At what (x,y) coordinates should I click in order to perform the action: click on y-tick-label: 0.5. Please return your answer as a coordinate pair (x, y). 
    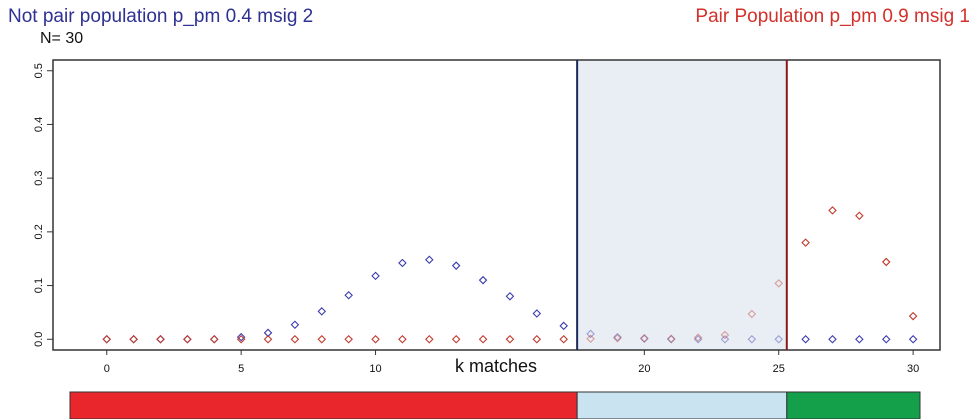
    Looking at the image, I should click on (39, 70).